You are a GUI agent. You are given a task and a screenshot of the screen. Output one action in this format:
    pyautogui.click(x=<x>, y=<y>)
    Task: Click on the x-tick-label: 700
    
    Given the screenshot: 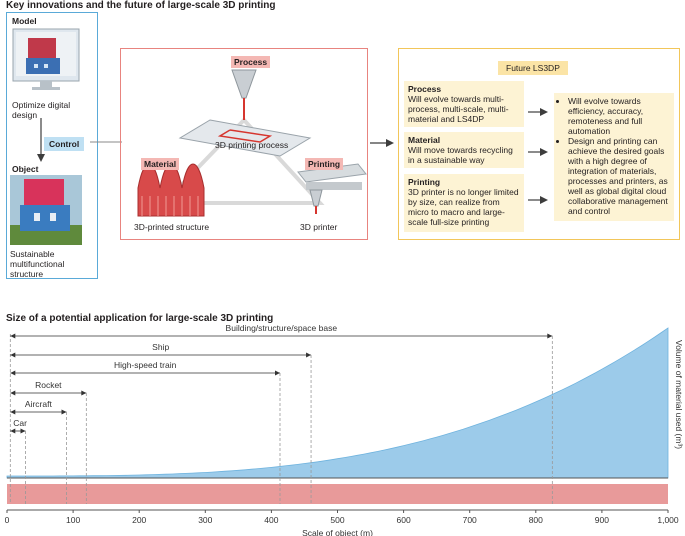 What is the action you would take?
    pyautogui.click(x=470, y=520)
    